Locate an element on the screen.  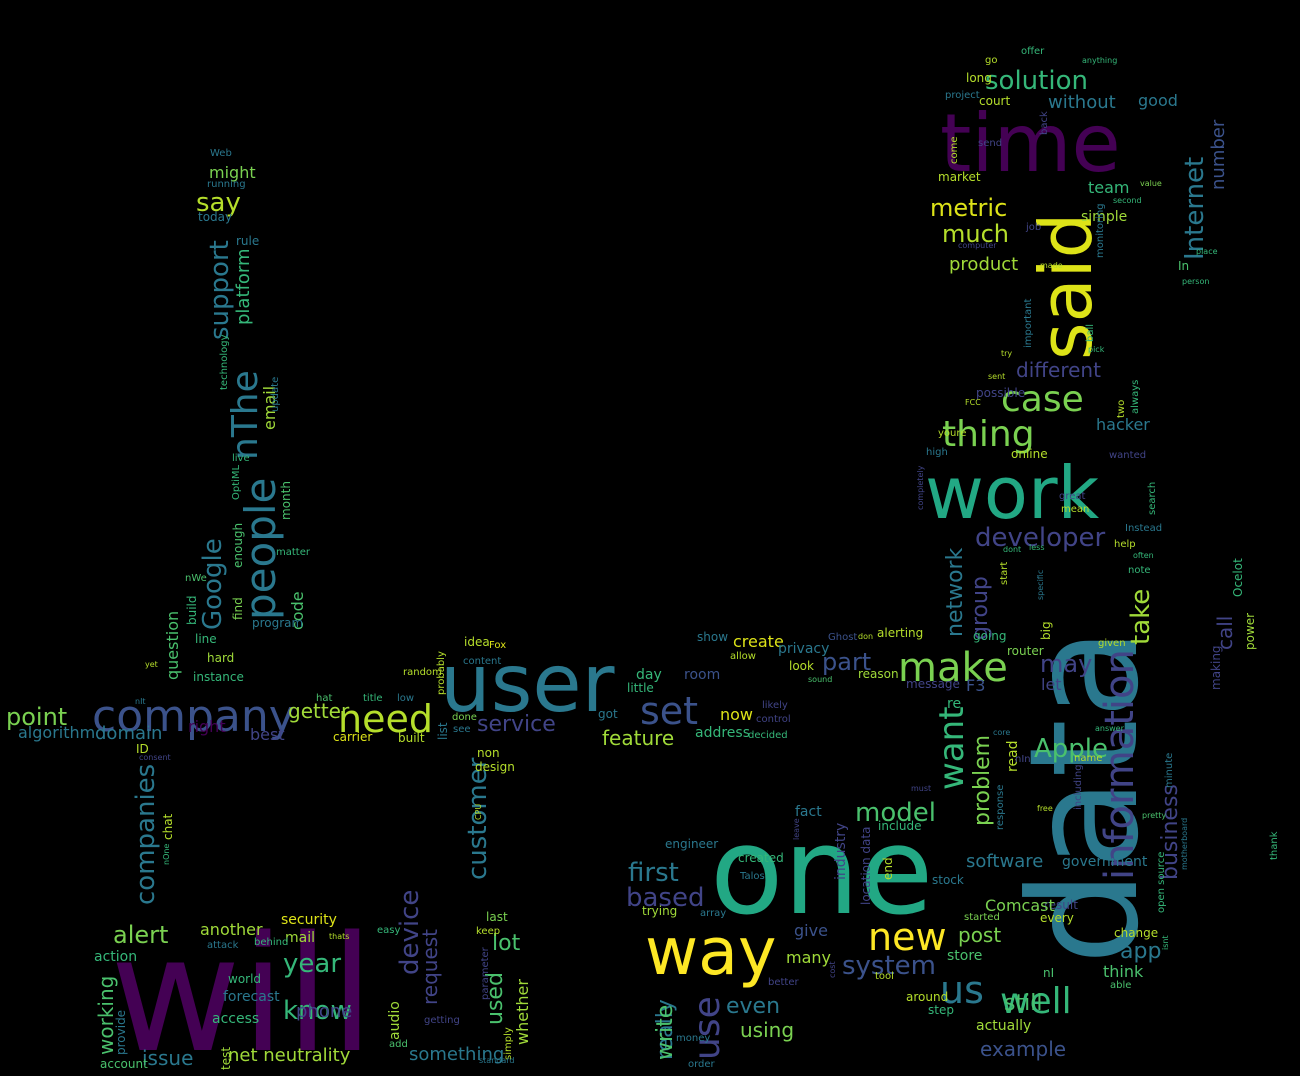
word-add: add is located at coordinates (398, 1044).